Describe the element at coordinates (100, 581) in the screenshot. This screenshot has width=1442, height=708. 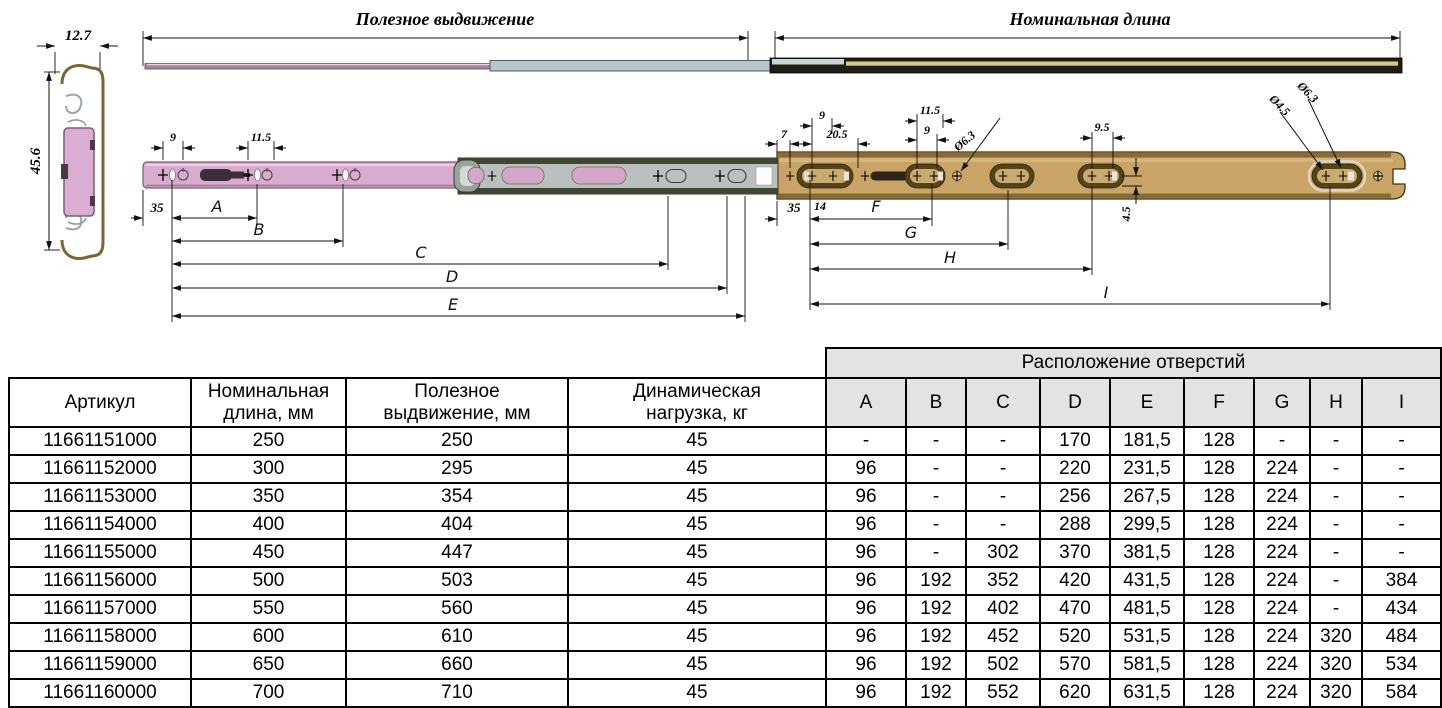
I see `article-cell: 11661156000` at that location.